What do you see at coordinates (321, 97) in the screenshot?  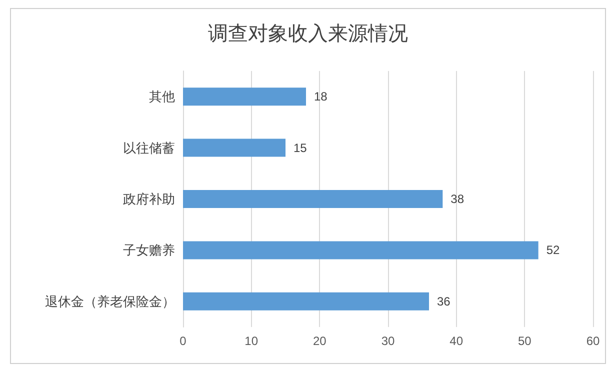 I see `data-label: 18` at bounding box center [321, 97].